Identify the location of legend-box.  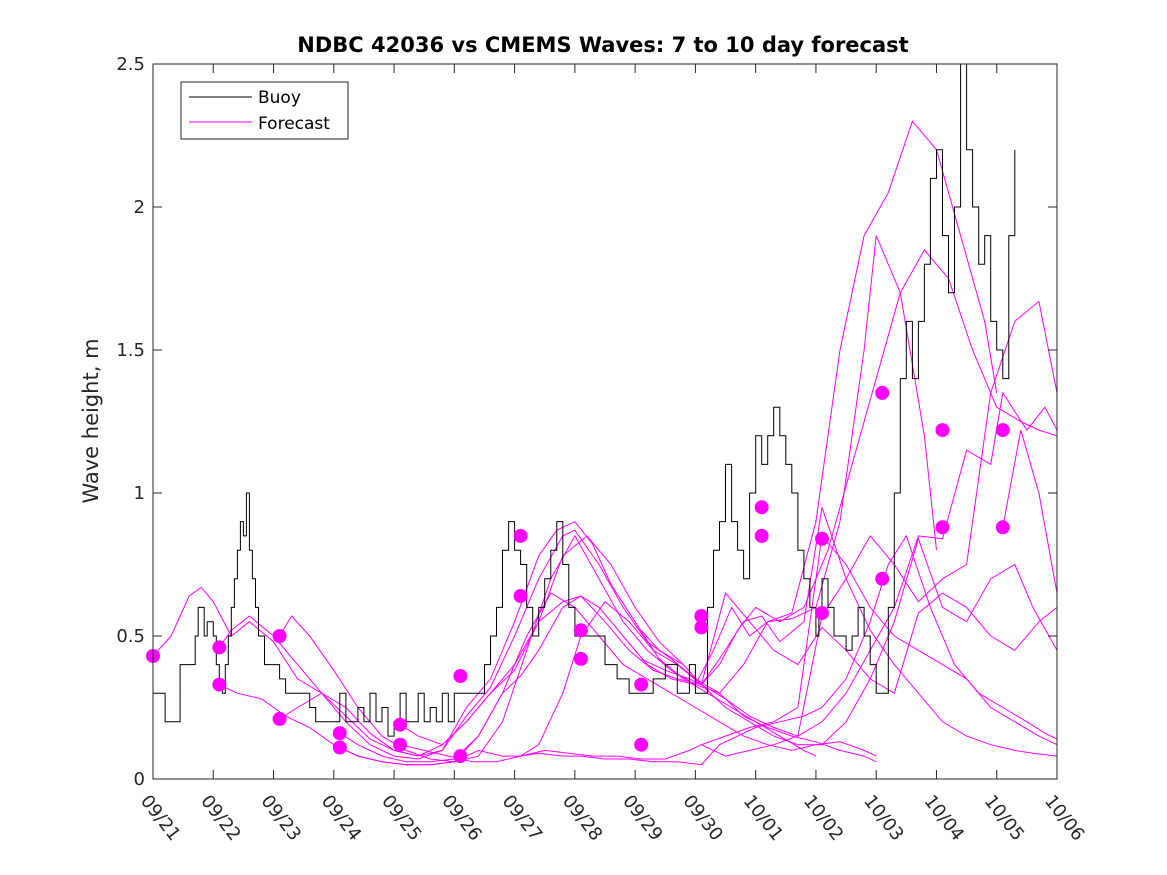
(264, 110).